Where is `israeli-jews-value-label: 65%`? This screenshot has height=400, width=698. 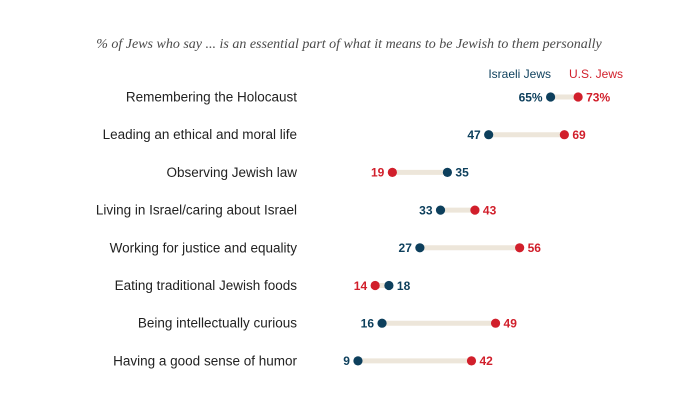
israeli-jews-value-label: 65% is located at coordinates (531, 97).